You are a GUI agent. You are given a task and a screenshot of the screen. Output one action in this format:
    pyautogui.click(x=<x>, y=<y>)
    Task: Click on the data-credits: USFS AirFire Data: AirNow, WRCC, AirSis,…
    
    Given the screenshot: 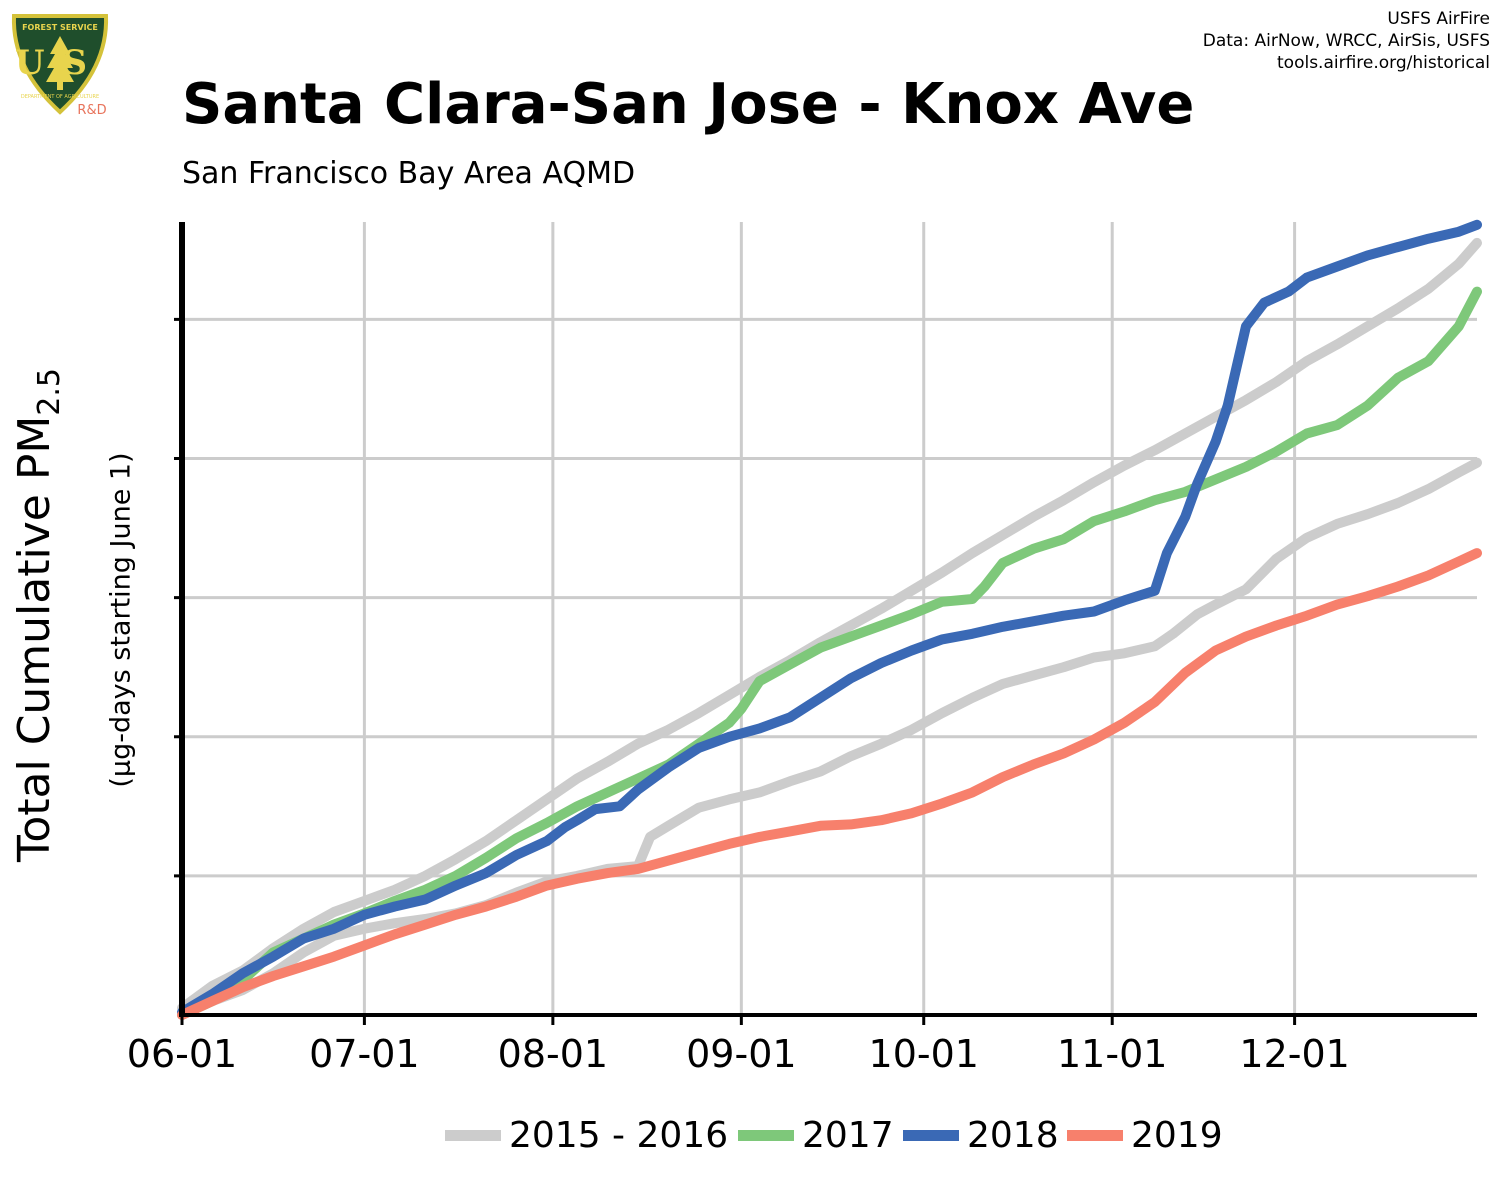 What is the action you would take?
    pyautogui.click(x=1346, y=41)
    